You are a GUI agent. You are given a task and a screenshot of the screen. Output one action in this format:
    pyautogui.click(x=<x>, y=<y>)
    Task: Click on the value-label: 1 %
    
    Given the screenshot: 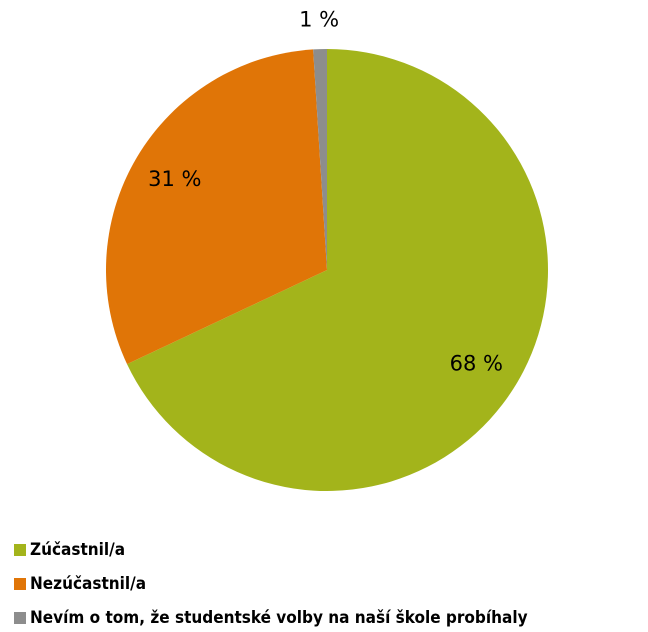 What is the action you would take?
    pyautogui.click(x=319, y=19)
    